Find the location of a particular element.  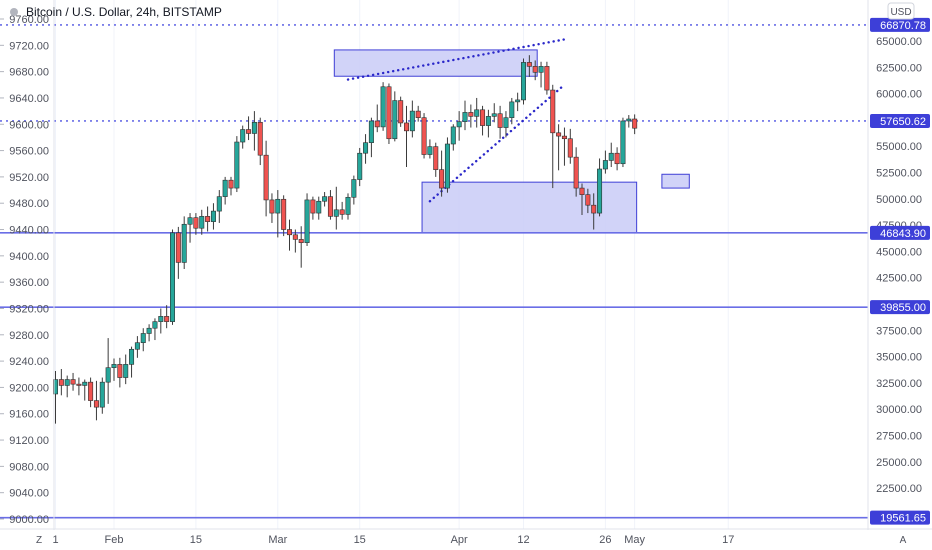

level-price-badge-label: 57650.62 is located at coordinates (903, 122).